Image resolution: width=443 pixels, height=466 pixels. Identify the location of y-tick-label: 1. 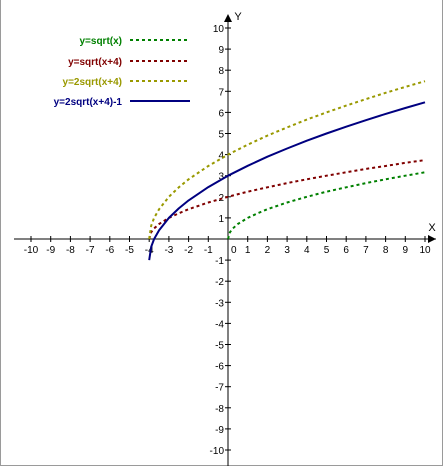
(221, 219).